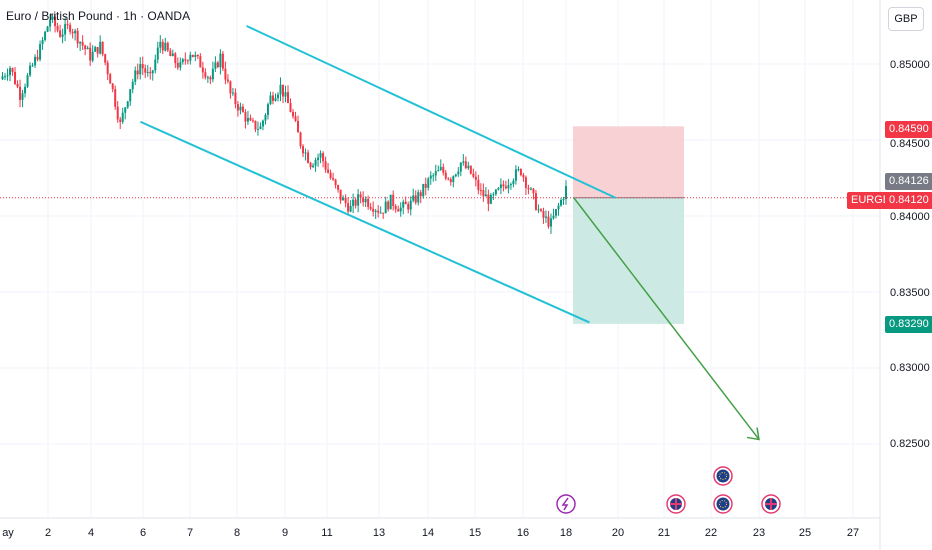 The image size is (932, 550). I want to click on projection-arrow-head, so click(753, 434).